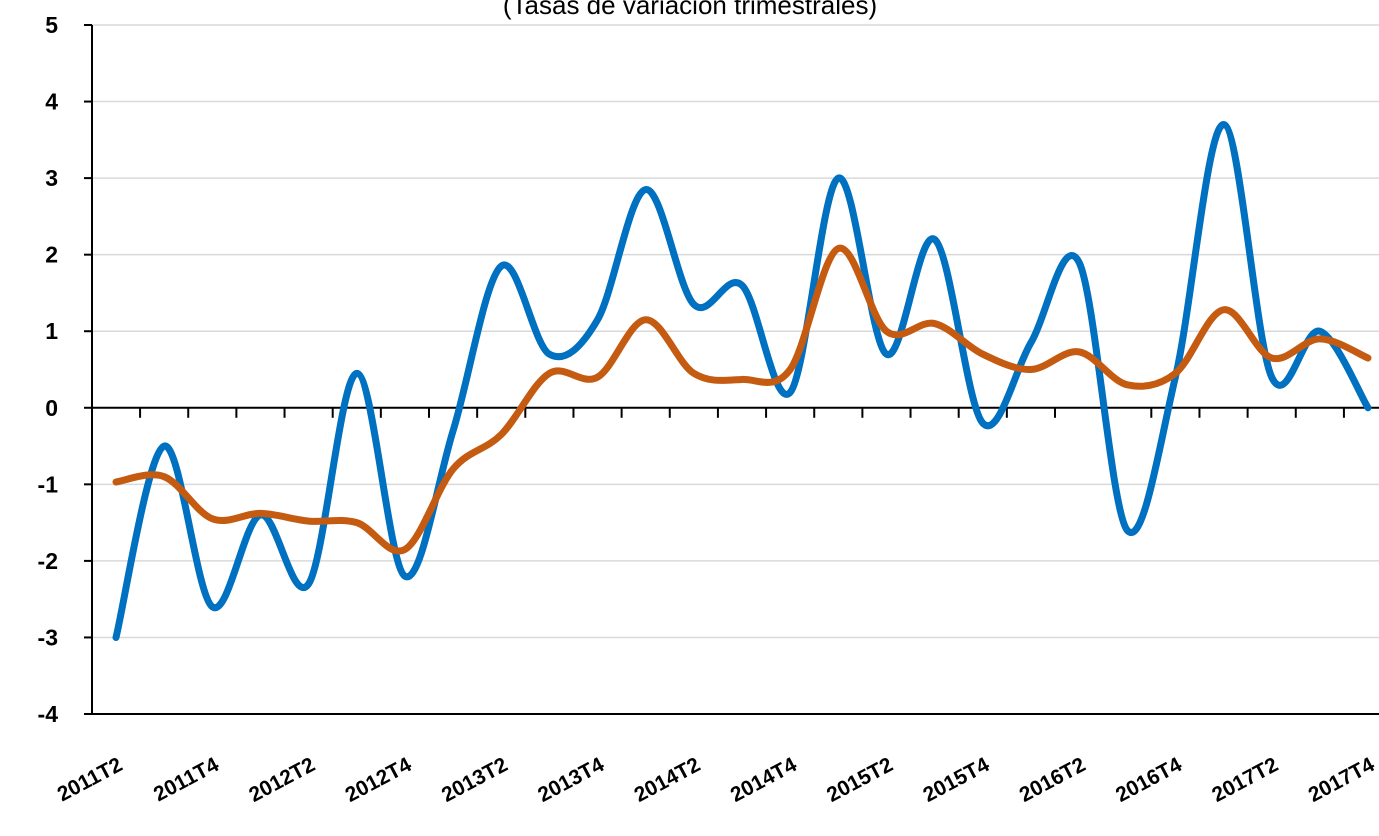 The image size is (1379, 836). Describe the element at coordinates (379, 780) in the screenshot. I see `x-tick-label: 2012T4` at that location.